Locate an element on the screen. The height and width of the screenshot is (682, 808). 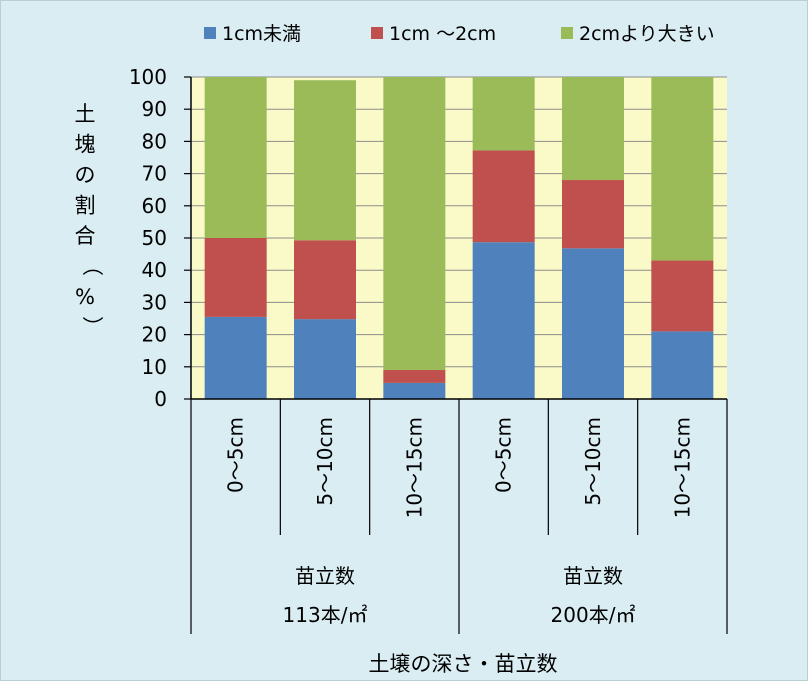
legend-label: 2cmより大きい is located at coordinates (647, 34).